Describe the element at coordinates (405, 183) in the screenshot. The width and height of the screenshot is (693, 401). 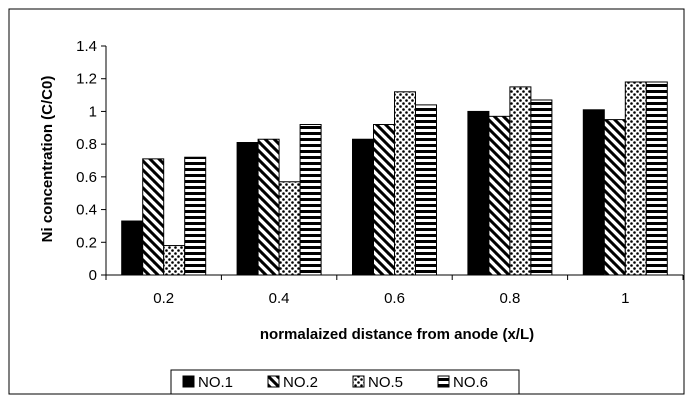
I see `bar-no5-0.6` at that location.